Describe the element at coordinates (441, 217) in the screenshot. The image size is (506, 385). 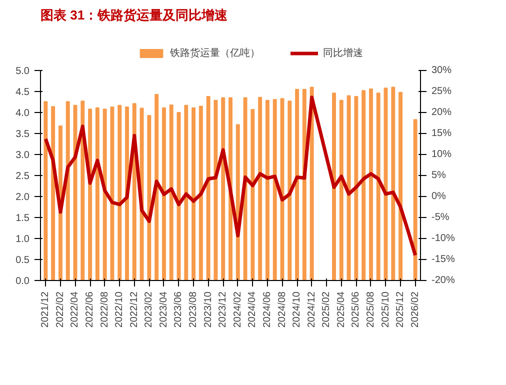
I see `y2-tick-label: -5%` at that location.